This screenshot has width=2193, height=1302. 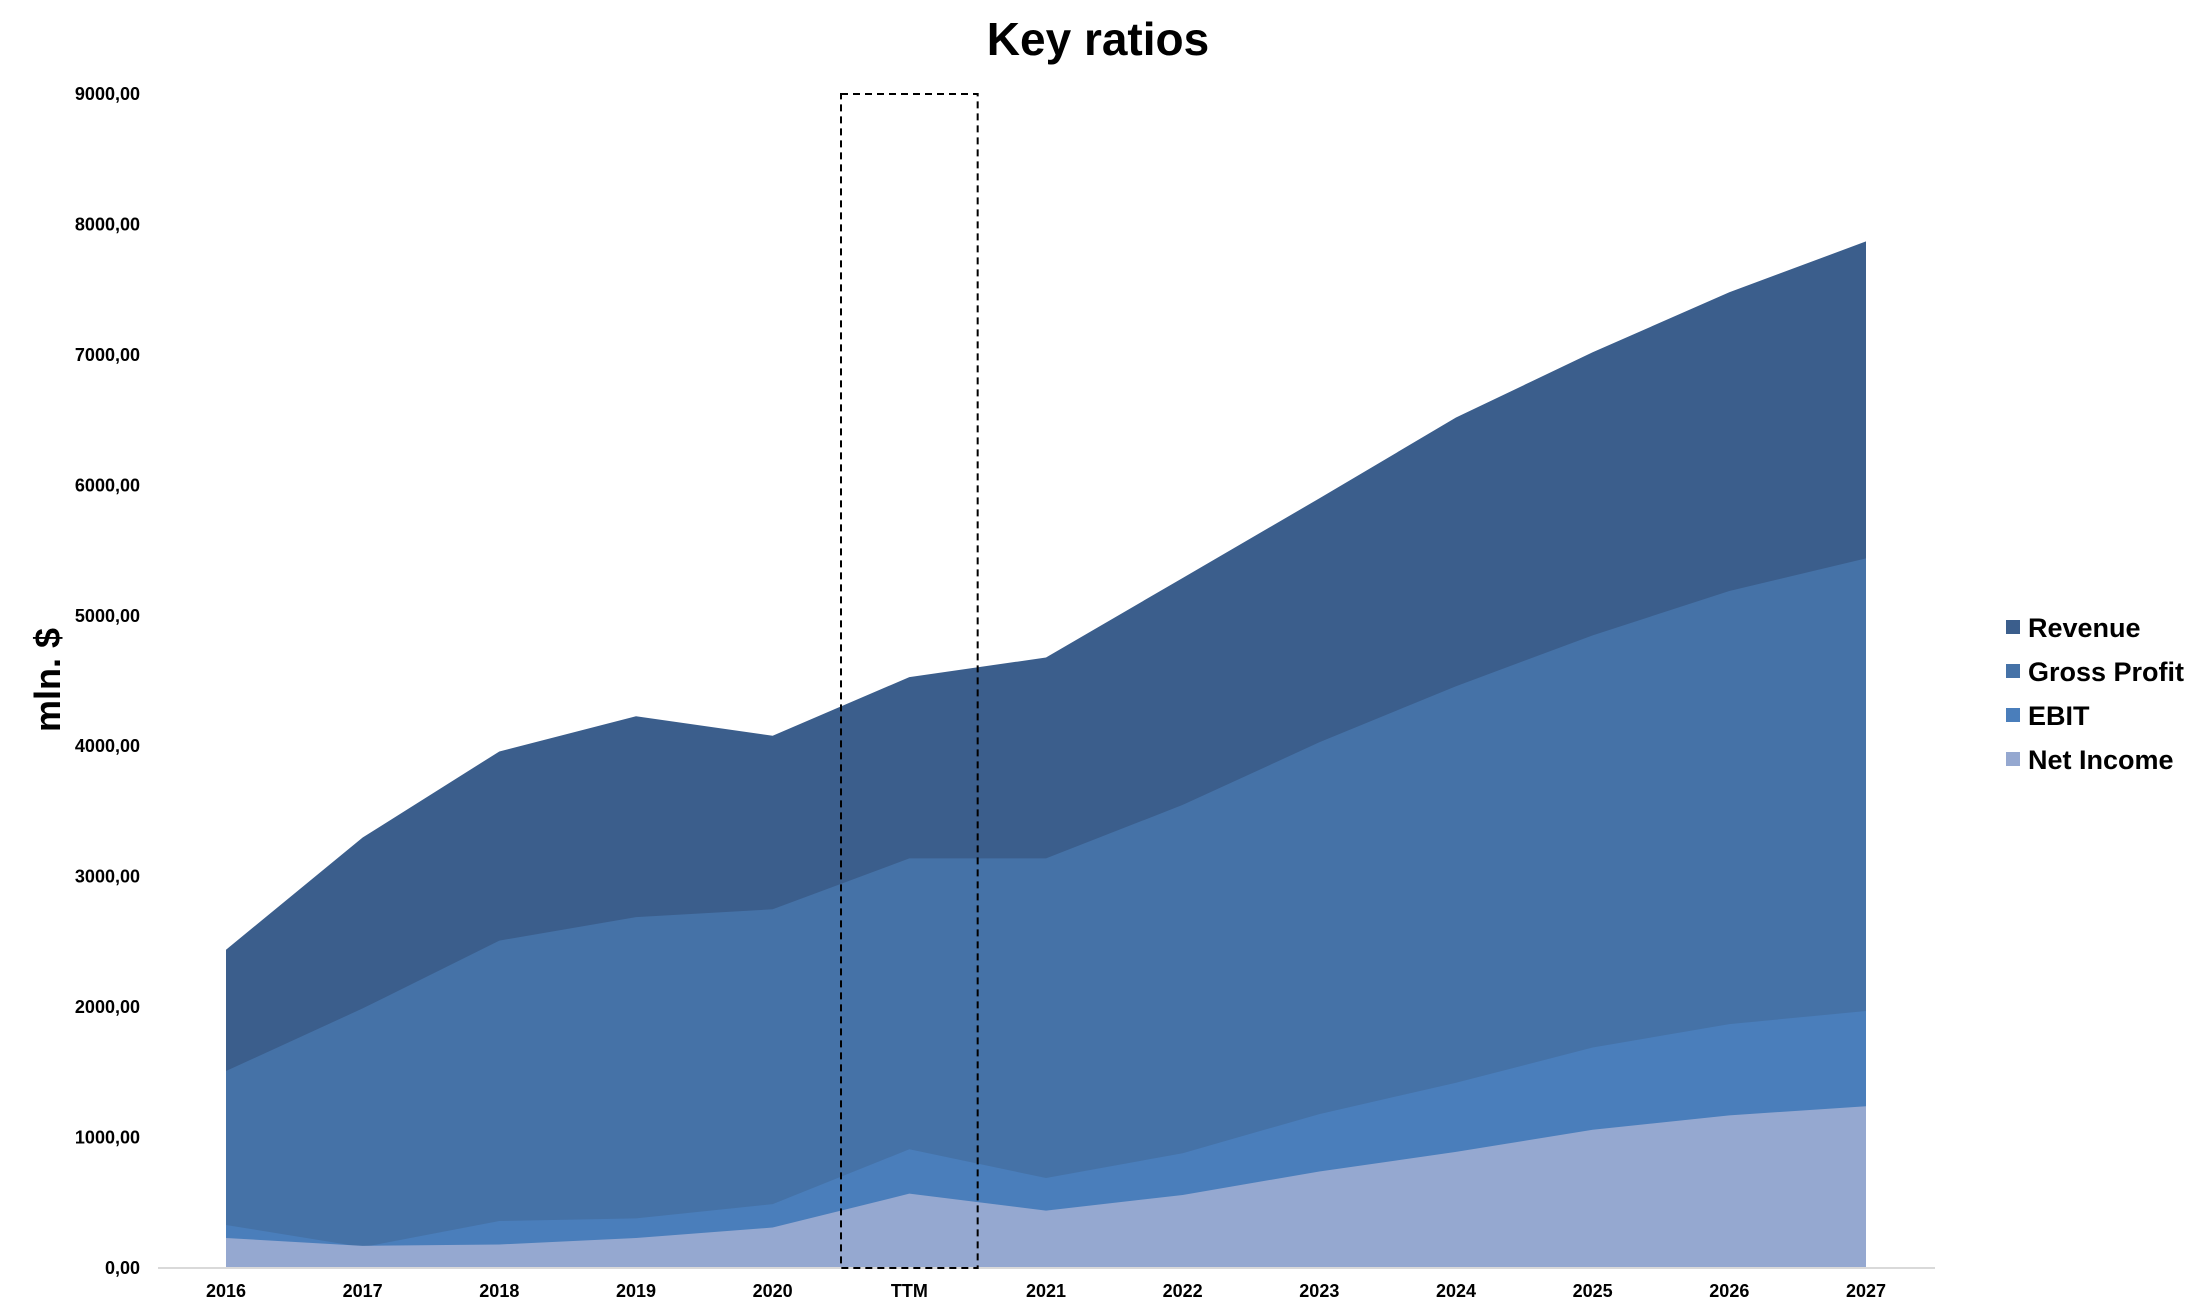 What do you see at coordinates (2013, 627) in the screenshot?
I see `legend-swatch-revenue` at bounding box center [2013, 627].